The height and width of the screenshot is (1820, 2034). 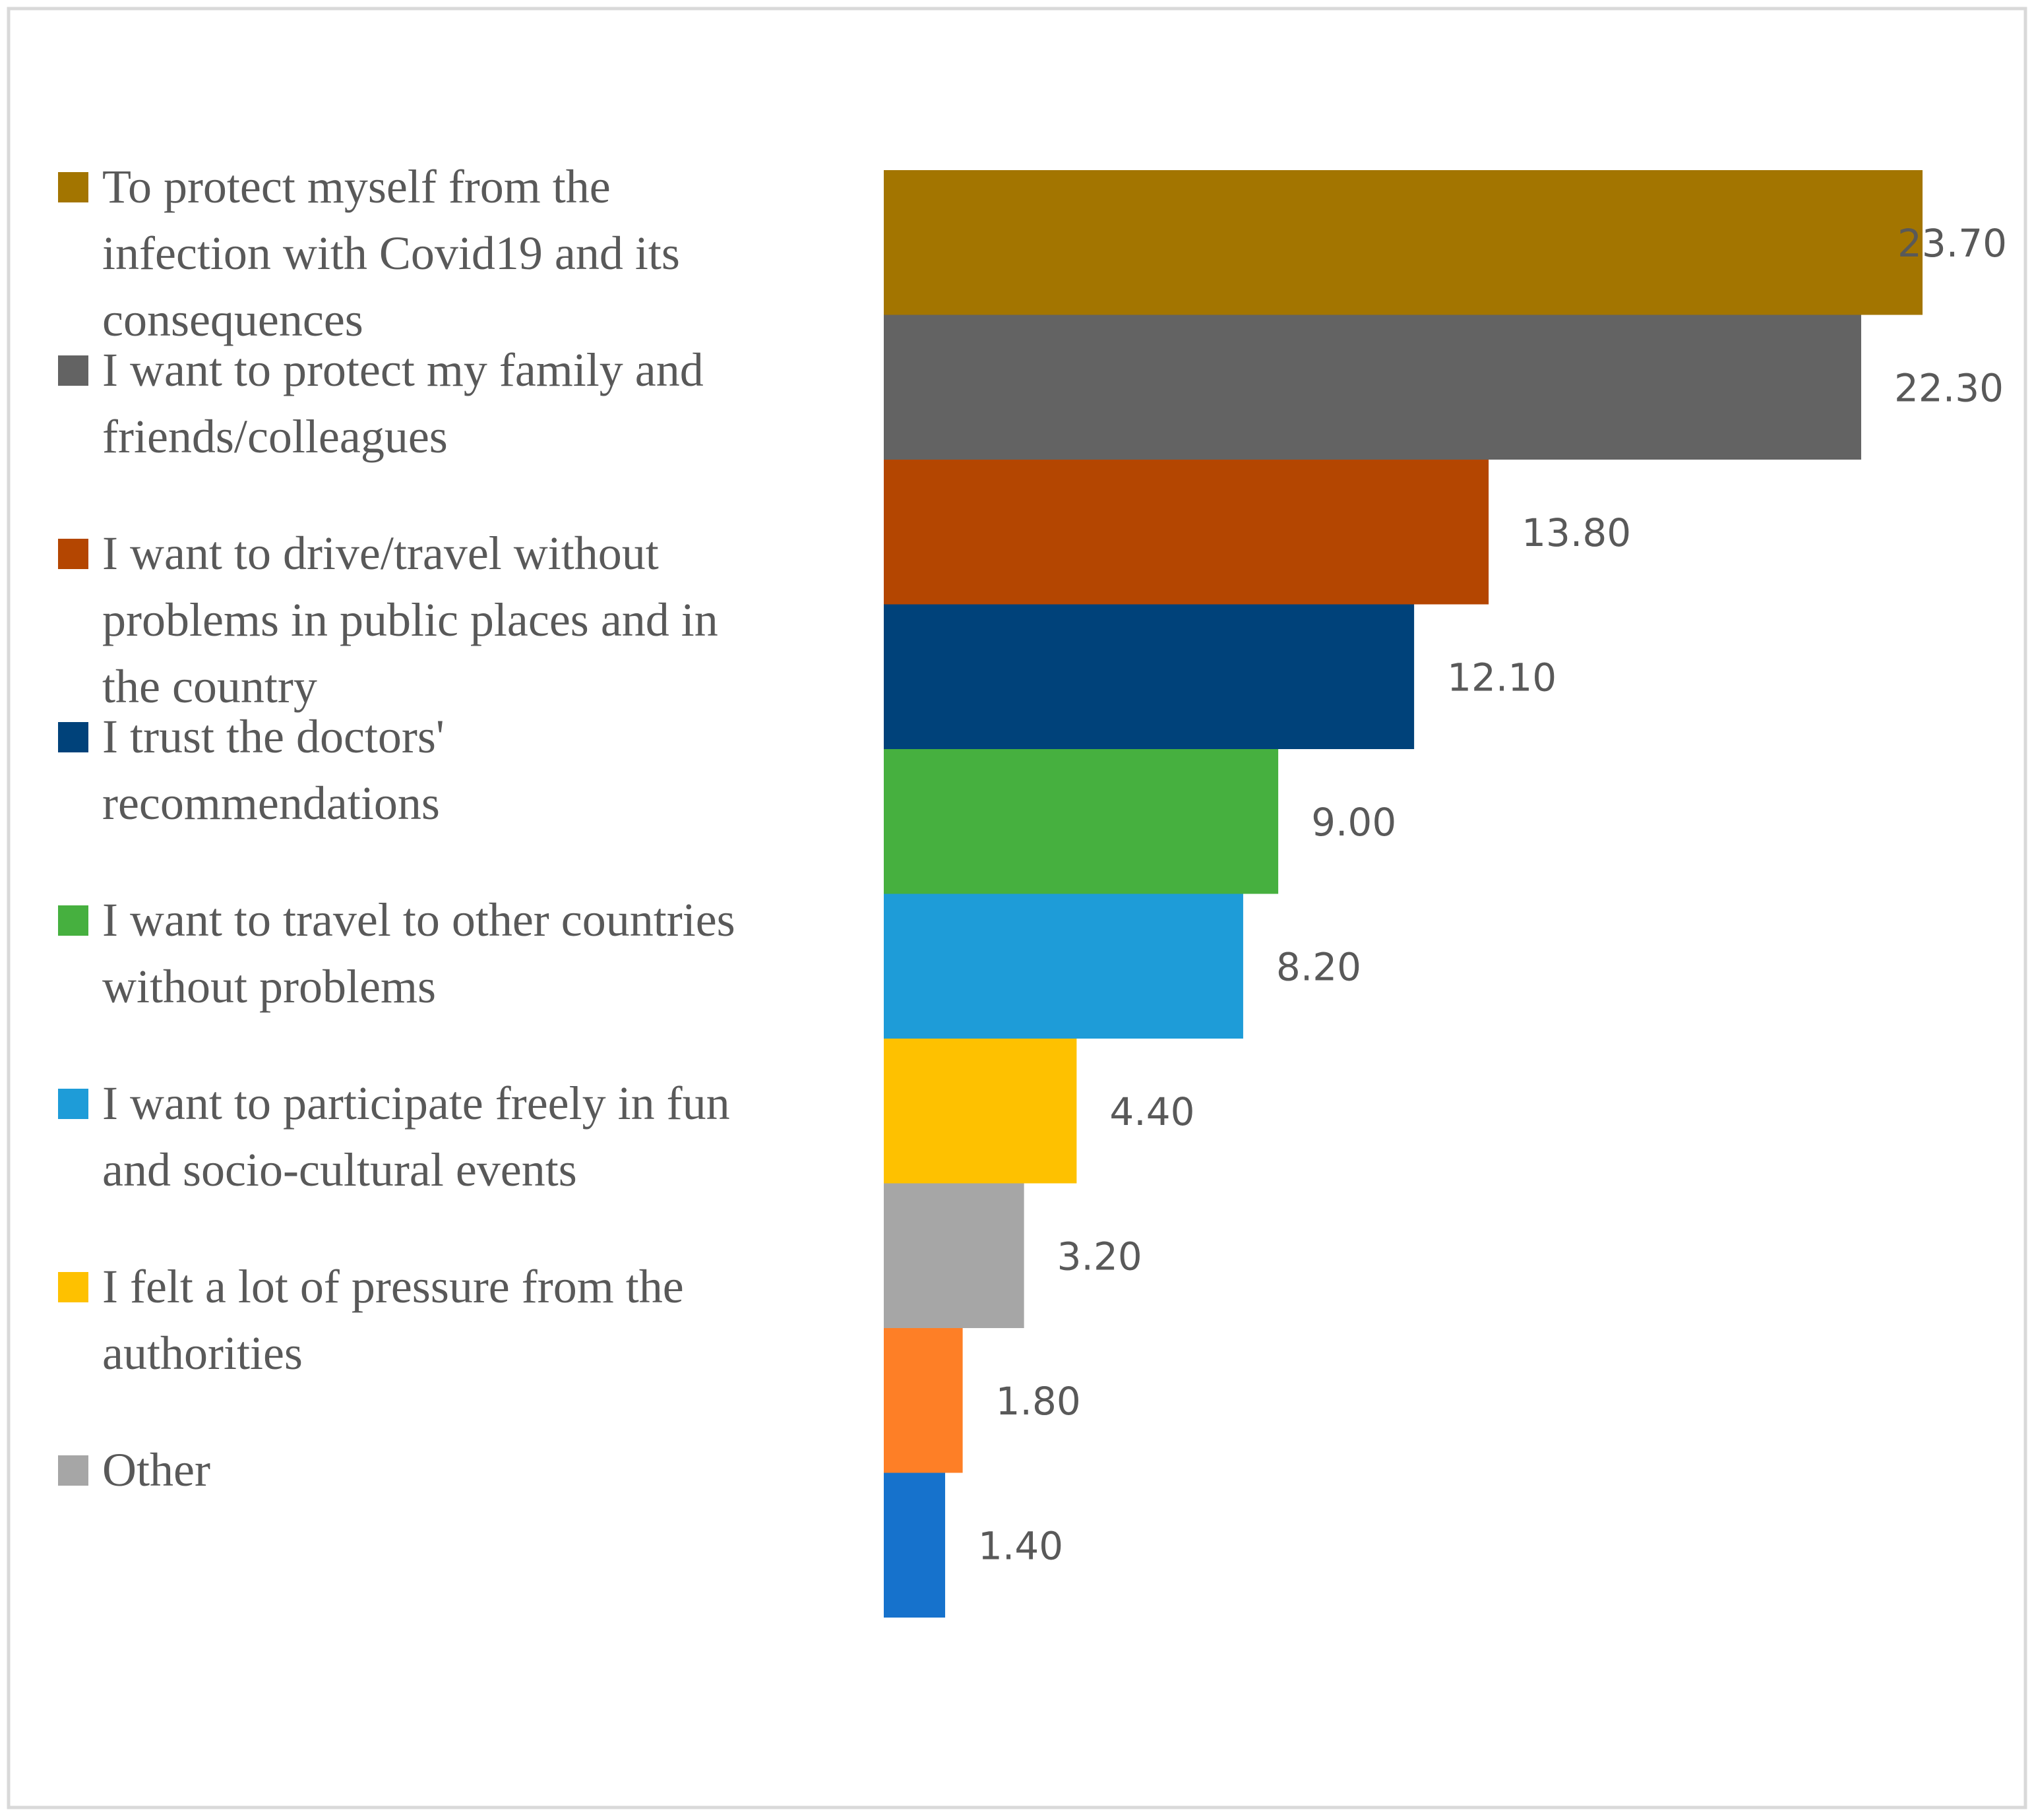 I want to click on legend-label-4-line-1: without problems, so click(x=269, y=986).